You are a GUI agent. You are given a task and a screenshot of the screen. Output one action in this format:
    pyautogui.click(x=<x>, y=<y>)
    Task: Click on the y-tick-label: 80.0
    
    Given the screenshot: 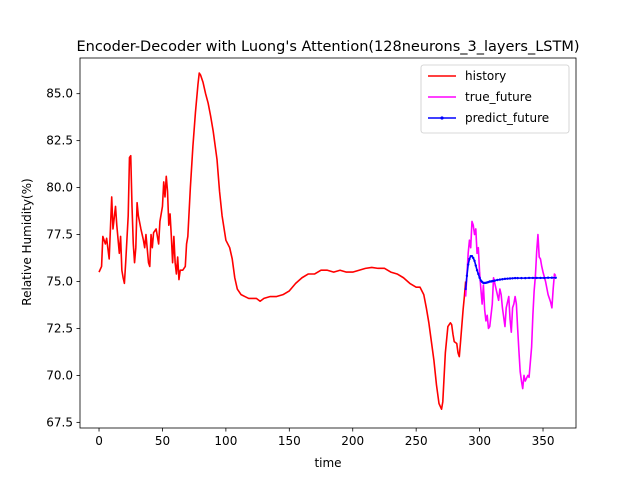 What is the action you would take?
    pyautogui.click(x=59, y=188)
    